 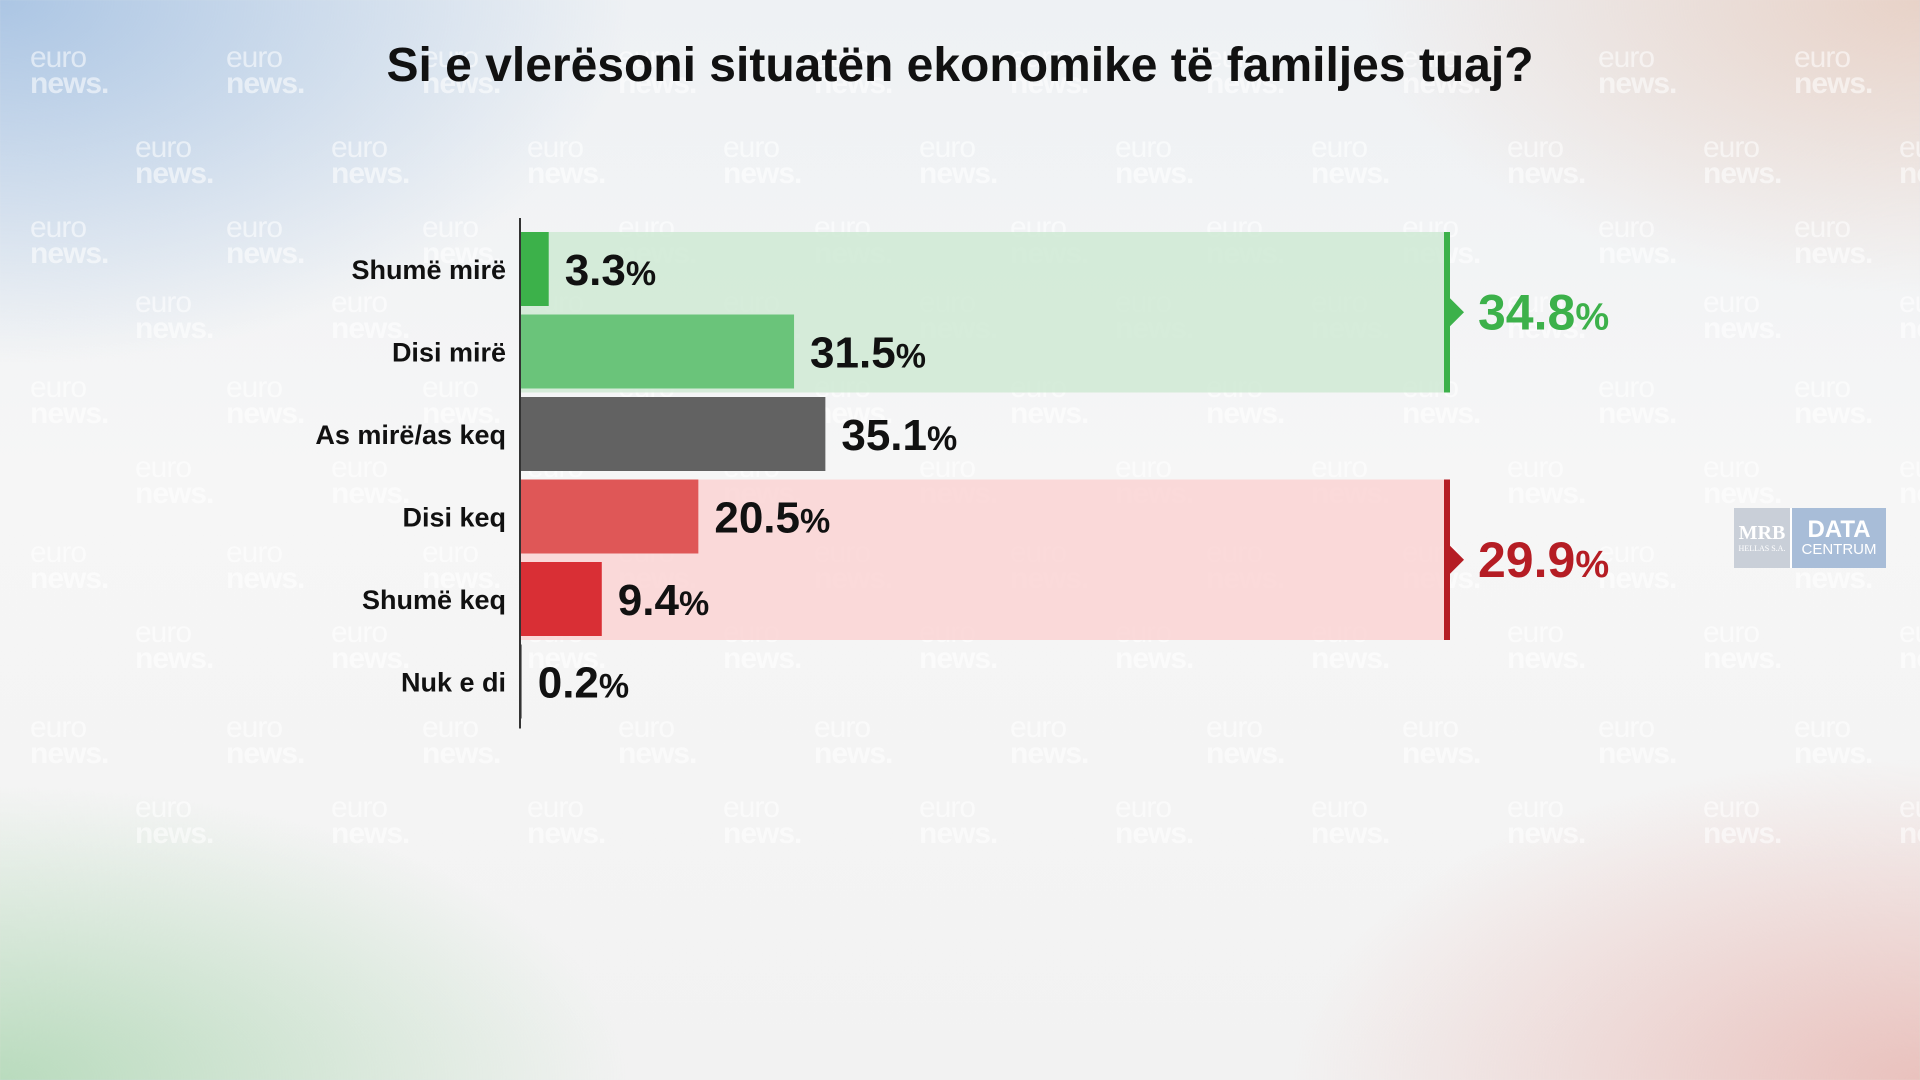 What do you see at coordinates (1762, 533) in the screenshot?
I see `logo-mrb-text: MRB` at bounding box center [1762, 533].